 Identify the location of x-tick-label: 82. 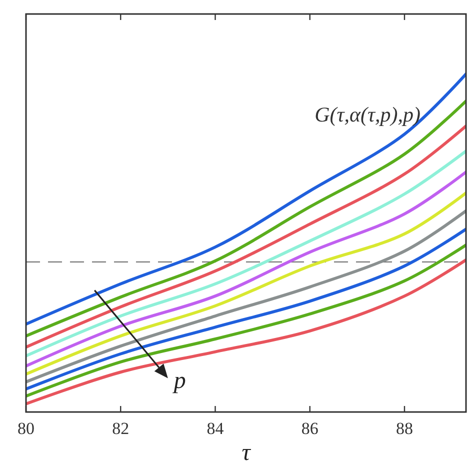
(121, 428).